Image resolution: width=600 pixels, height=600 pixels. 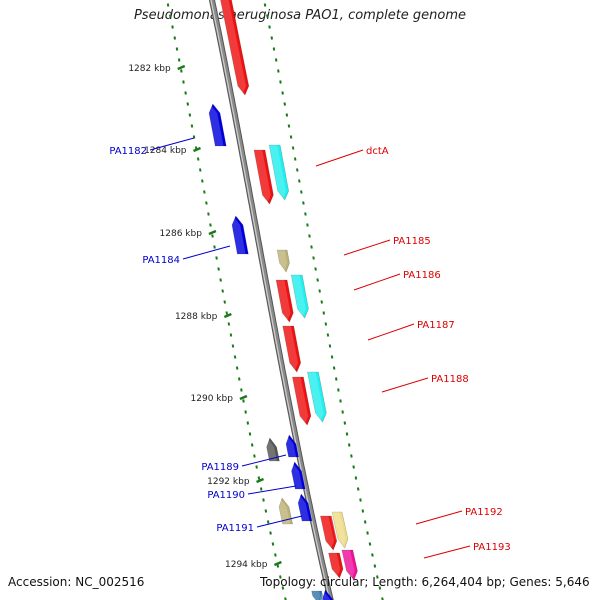 I want to click on gene-label-reverse: PA1191, so click(x=235, y=528).